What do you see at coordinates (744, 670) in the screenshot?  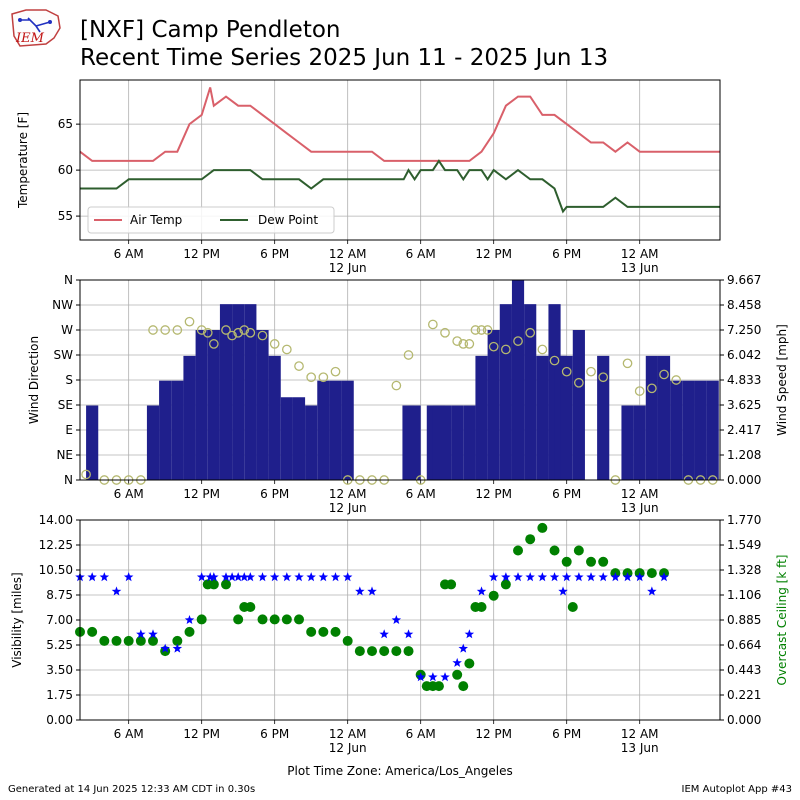 I see `ceiling-tick-label: 0.443` at bounding box center [744, 670].